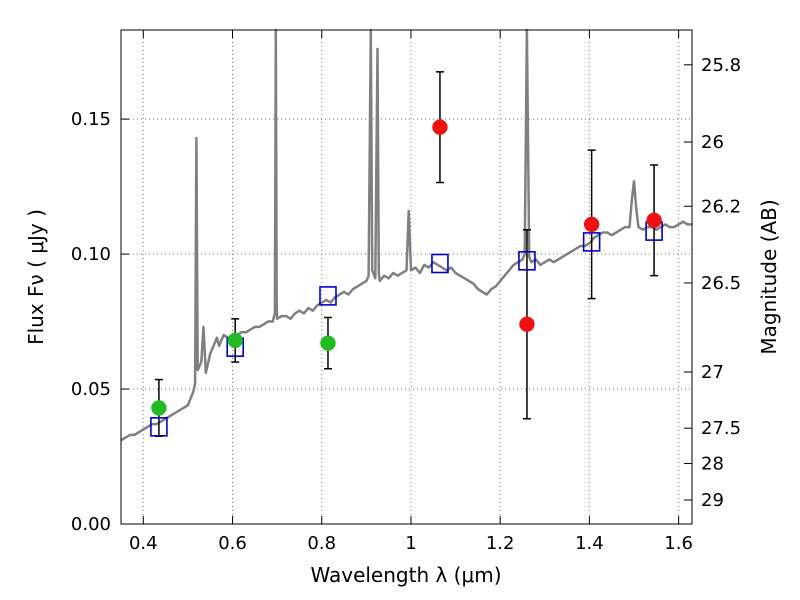  Describe the element at coordinates (321, 543) in the screenshot. I see `x-tick-label: 0.8` at that location.